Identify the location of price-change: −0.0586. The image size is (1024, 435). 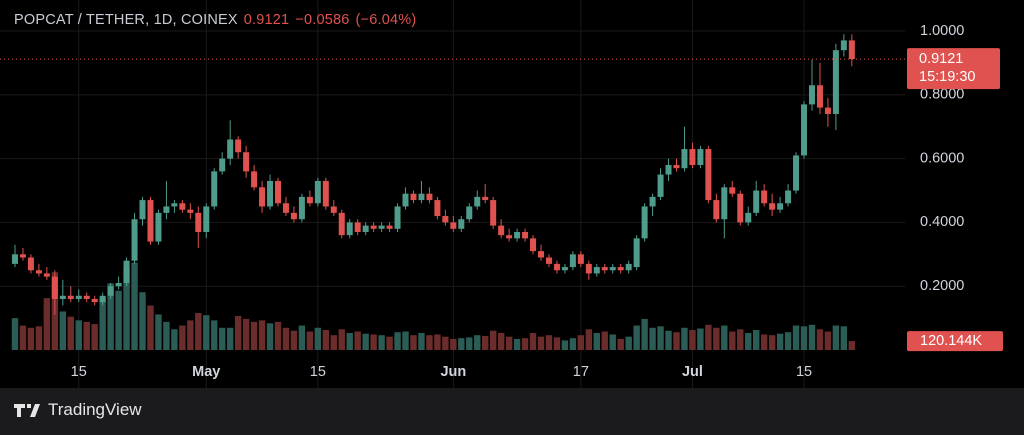
(322, 20).